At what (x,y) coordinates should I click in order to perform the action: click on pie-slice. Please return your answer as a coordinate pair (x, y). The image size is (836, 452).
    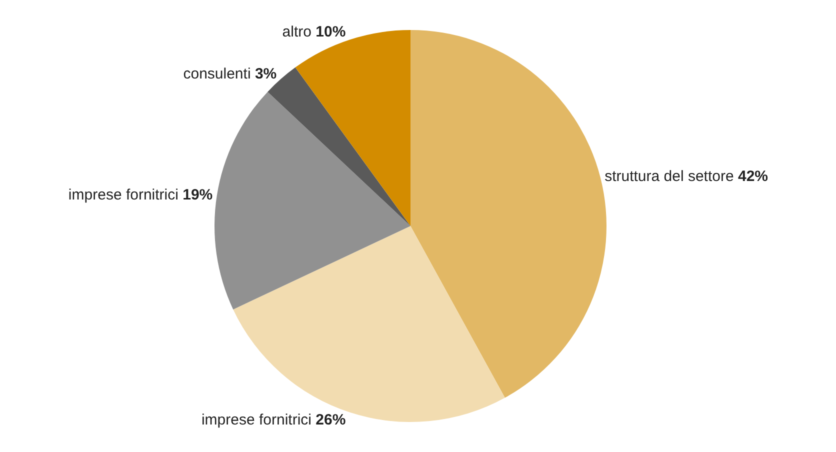
    Looking at the image, I should click on (312, 201).